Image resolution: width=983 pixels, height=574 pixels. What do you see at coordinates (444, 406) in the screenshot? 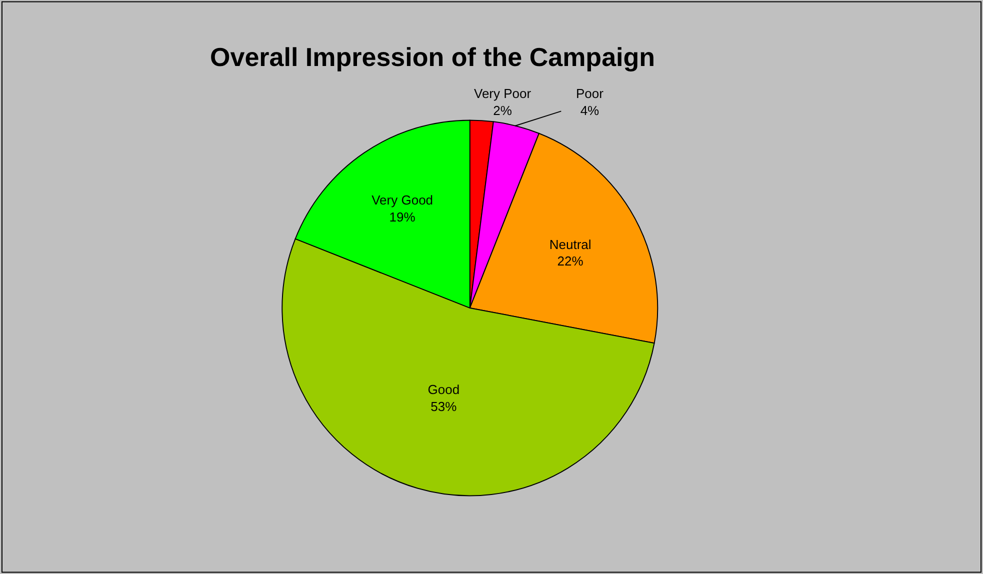
I see `data-label: 53%` at bounding box center [444, 406].